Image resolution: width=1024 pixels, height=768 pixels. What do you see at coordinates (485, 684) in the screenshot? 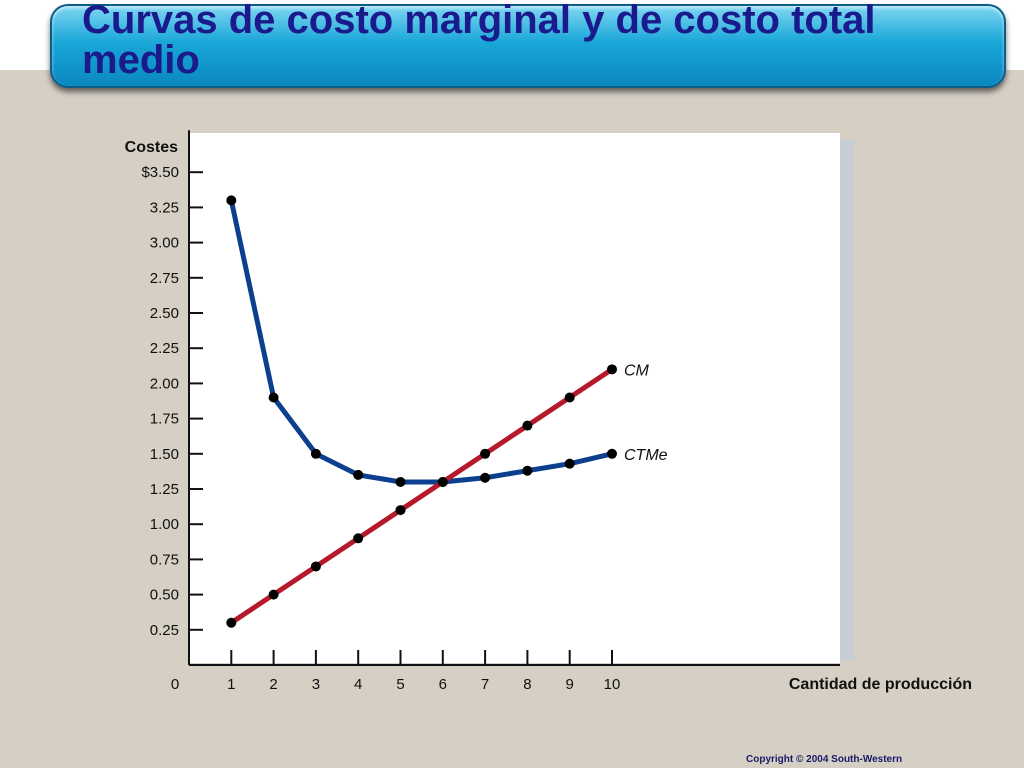
I see `x-tick-label: 7` at bounding box center [485, 684].